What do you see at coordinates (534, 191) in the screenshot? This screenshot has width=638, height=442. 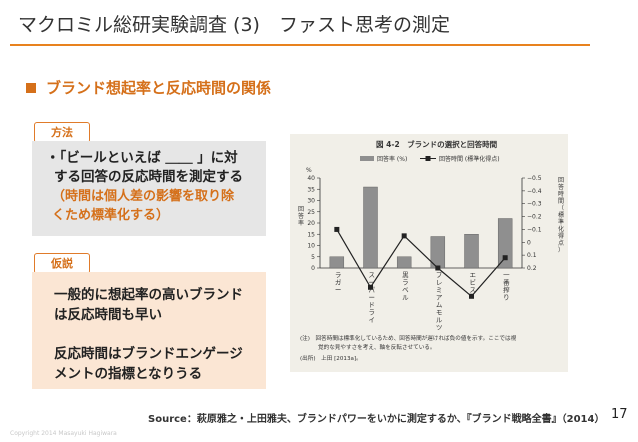 I see `right-tick-label: −0.4` at bounding box center [534, 191].